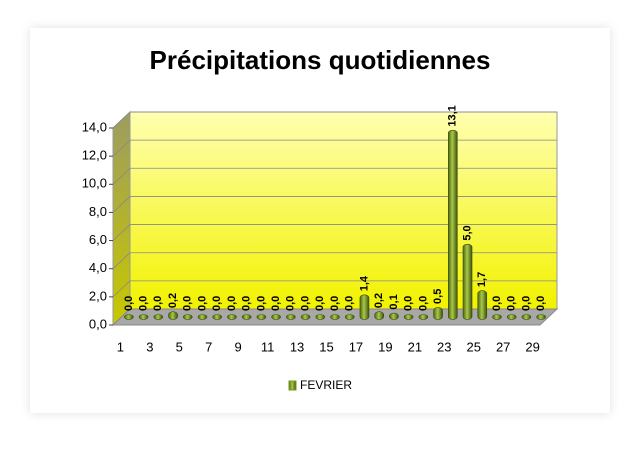  Describe the element at coordinates (453, 115) in the screenshot. I see `value-label: 13,1` at that location.